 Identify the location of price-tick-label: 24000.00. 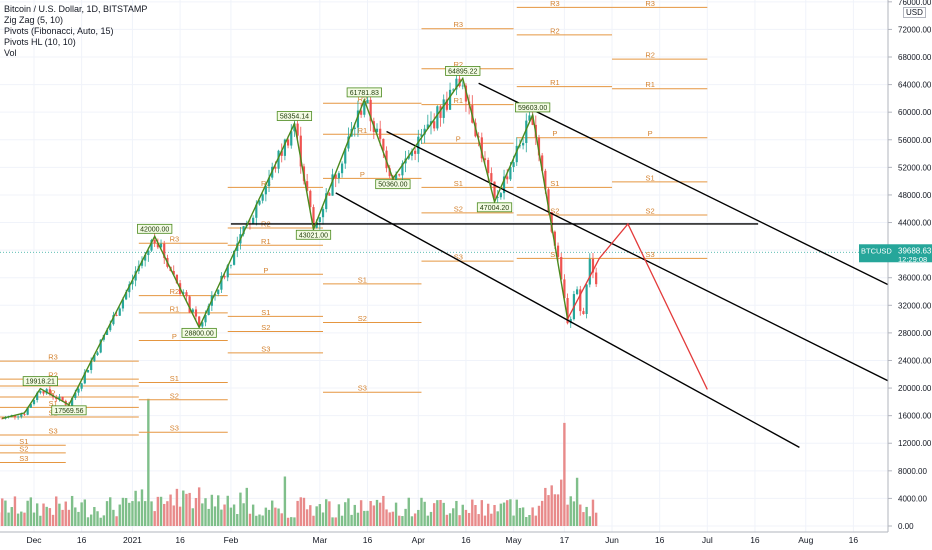
(915, 360).